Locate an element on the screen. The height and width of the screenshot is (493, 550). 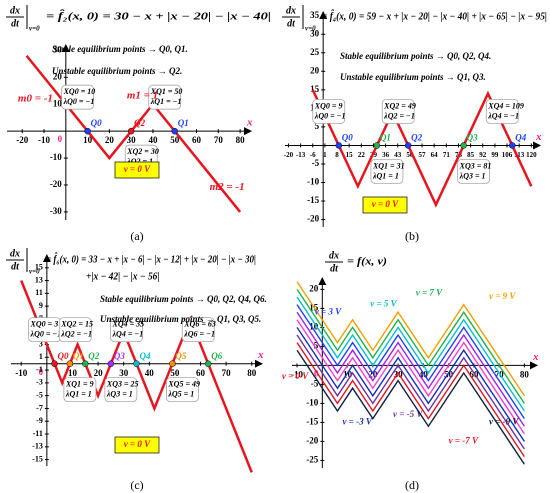
eq-subscript: v=0 is located at coordinates (34, 272).